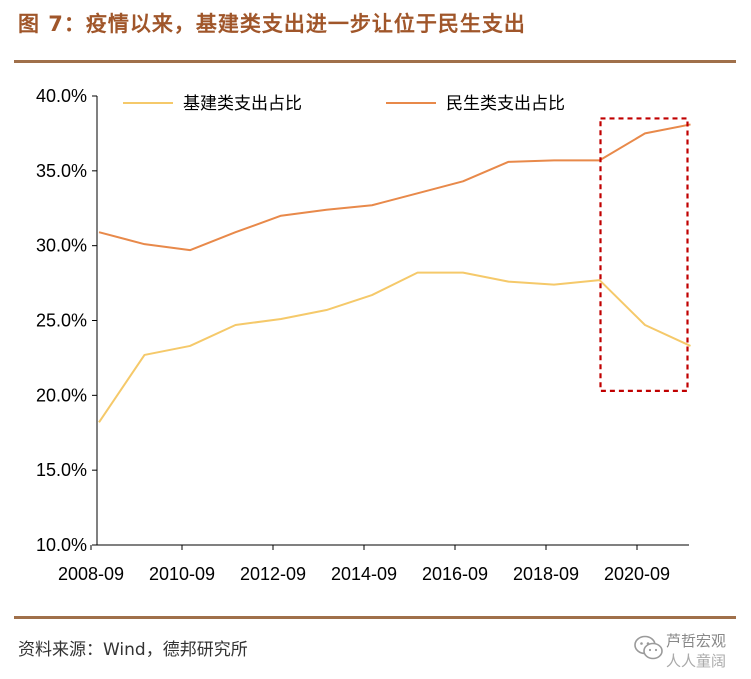  I want to click on highlight-layer, so click(644, 254).